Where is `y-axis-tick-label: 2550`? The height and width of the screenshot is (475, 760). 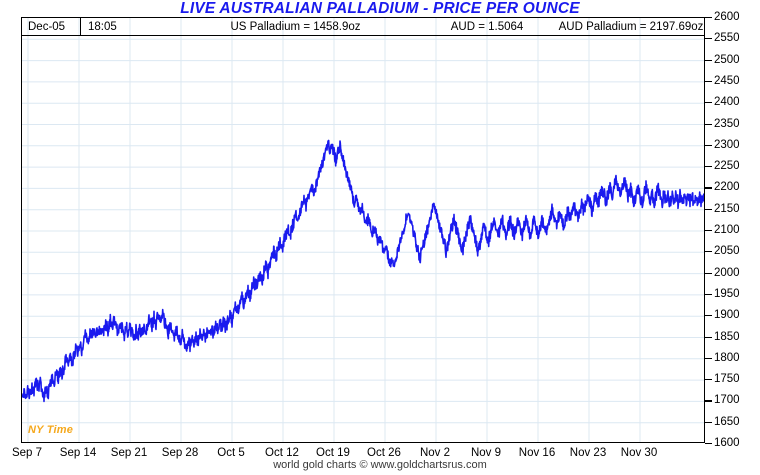 y-axis-tick-label: 2550 is located at coordinates (727, 38).